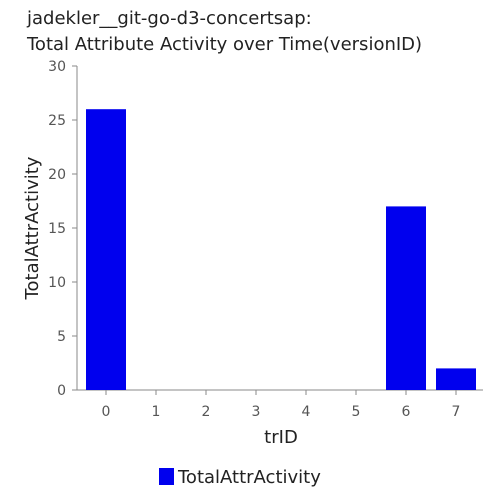  What do you see at coordinates (356, 412) in the screenshot?
I see `x-tick-label: 5` at bounding box center [356, 412].